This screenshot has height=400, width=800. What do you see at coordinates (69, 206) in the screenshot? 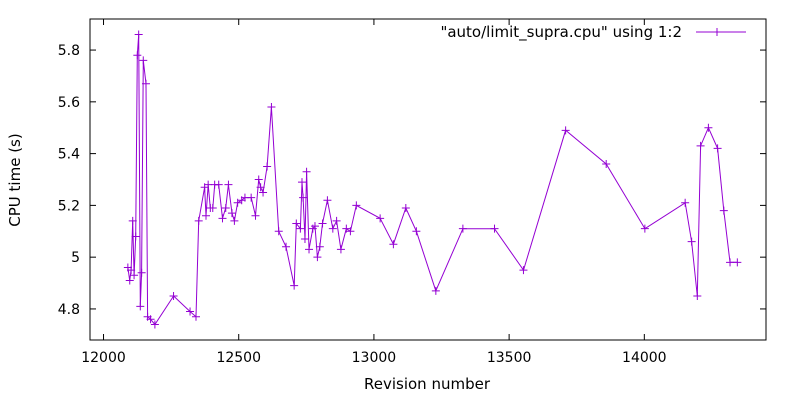
I see `y-tick-label: 5.2` at bounding box center [69, 206].